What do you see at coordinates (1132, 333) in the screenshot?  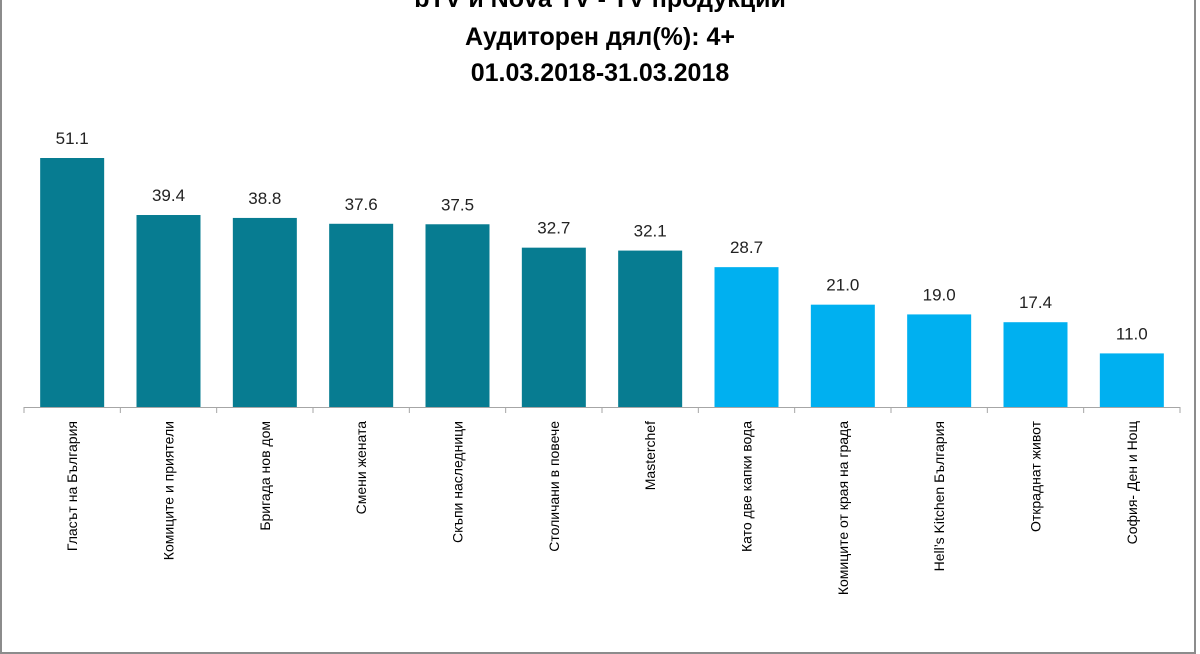 I see `bar-value-label: 11.0` at bounding box center [1132, 333].